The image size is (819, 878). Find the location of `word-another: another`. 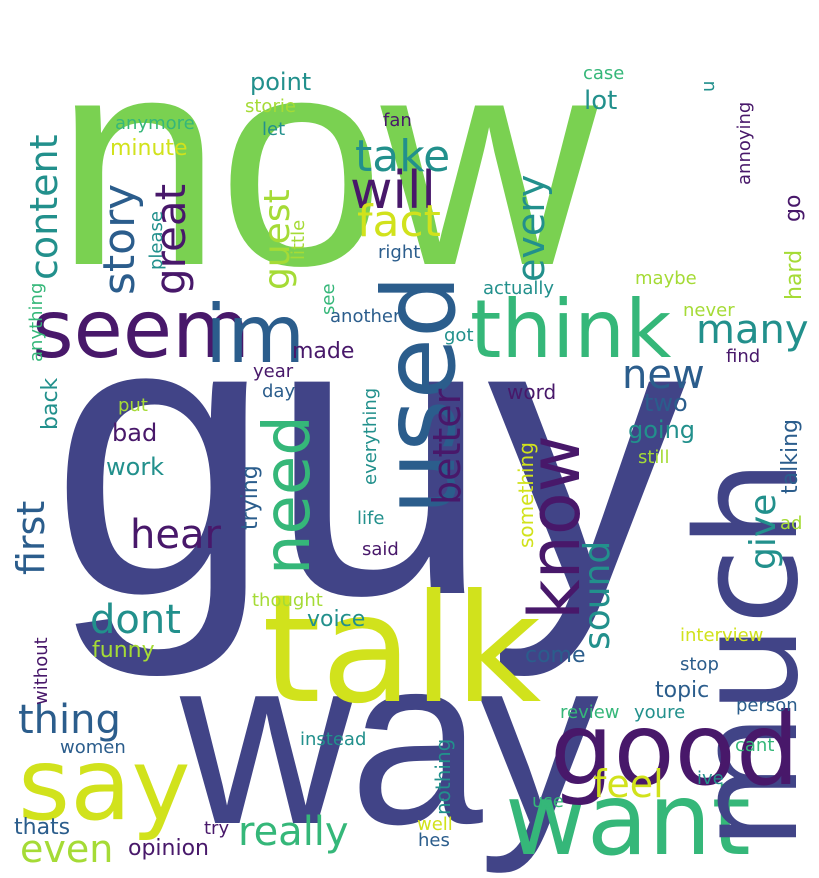

word-another: another is located at coordinates (365, 316).